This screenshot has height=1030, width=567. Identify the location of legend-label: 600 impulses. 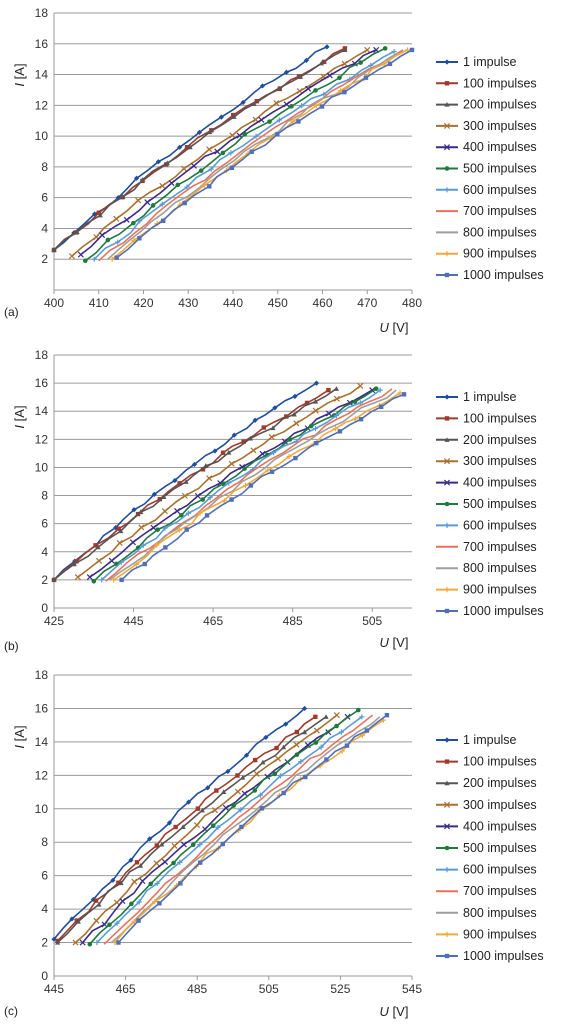
(500, 190).